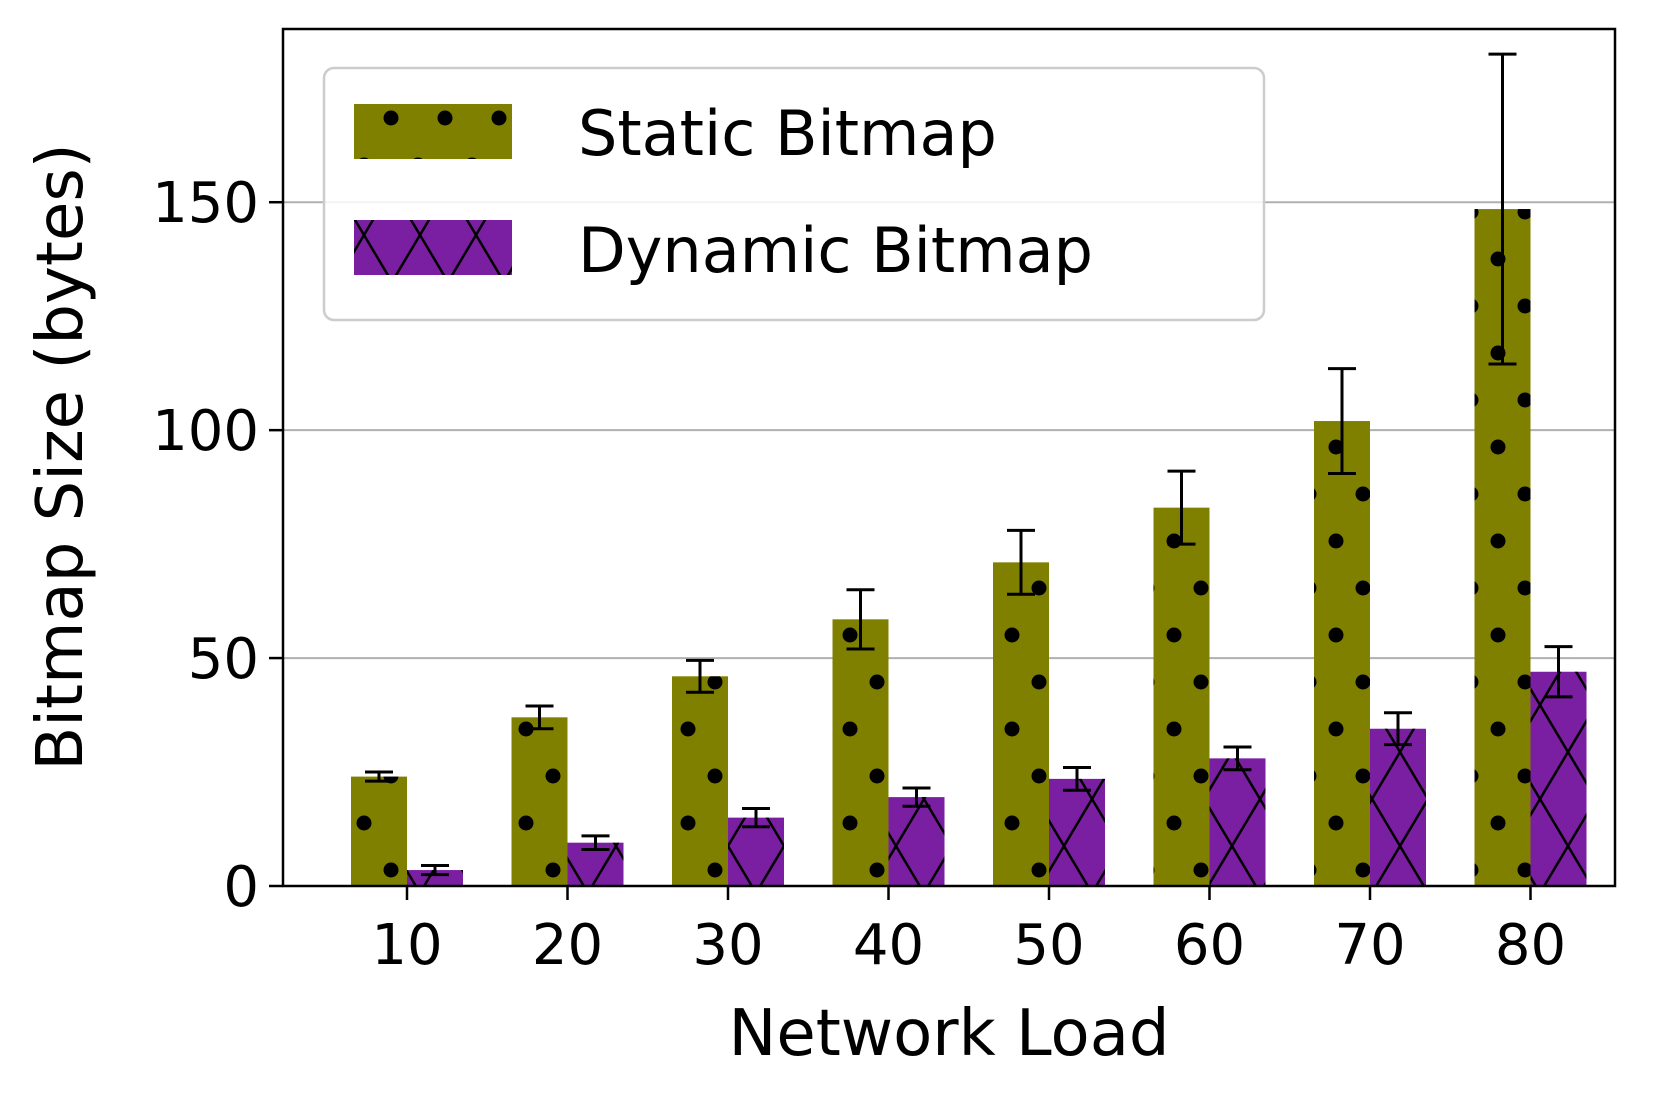 The height and width of the screenshot is (1097, 1661). What do you see at coordinates (1530, 945) in the screenshot?
I see `x-tick-label-80: 80` at bounding box center [1530, 945].